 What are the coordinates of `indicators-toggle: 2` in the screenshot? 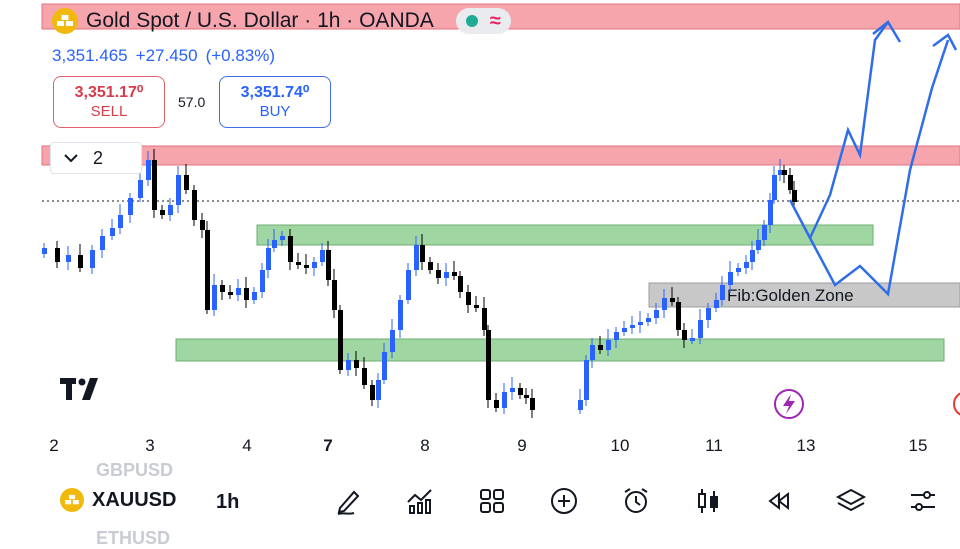 It's located at (96, 158).